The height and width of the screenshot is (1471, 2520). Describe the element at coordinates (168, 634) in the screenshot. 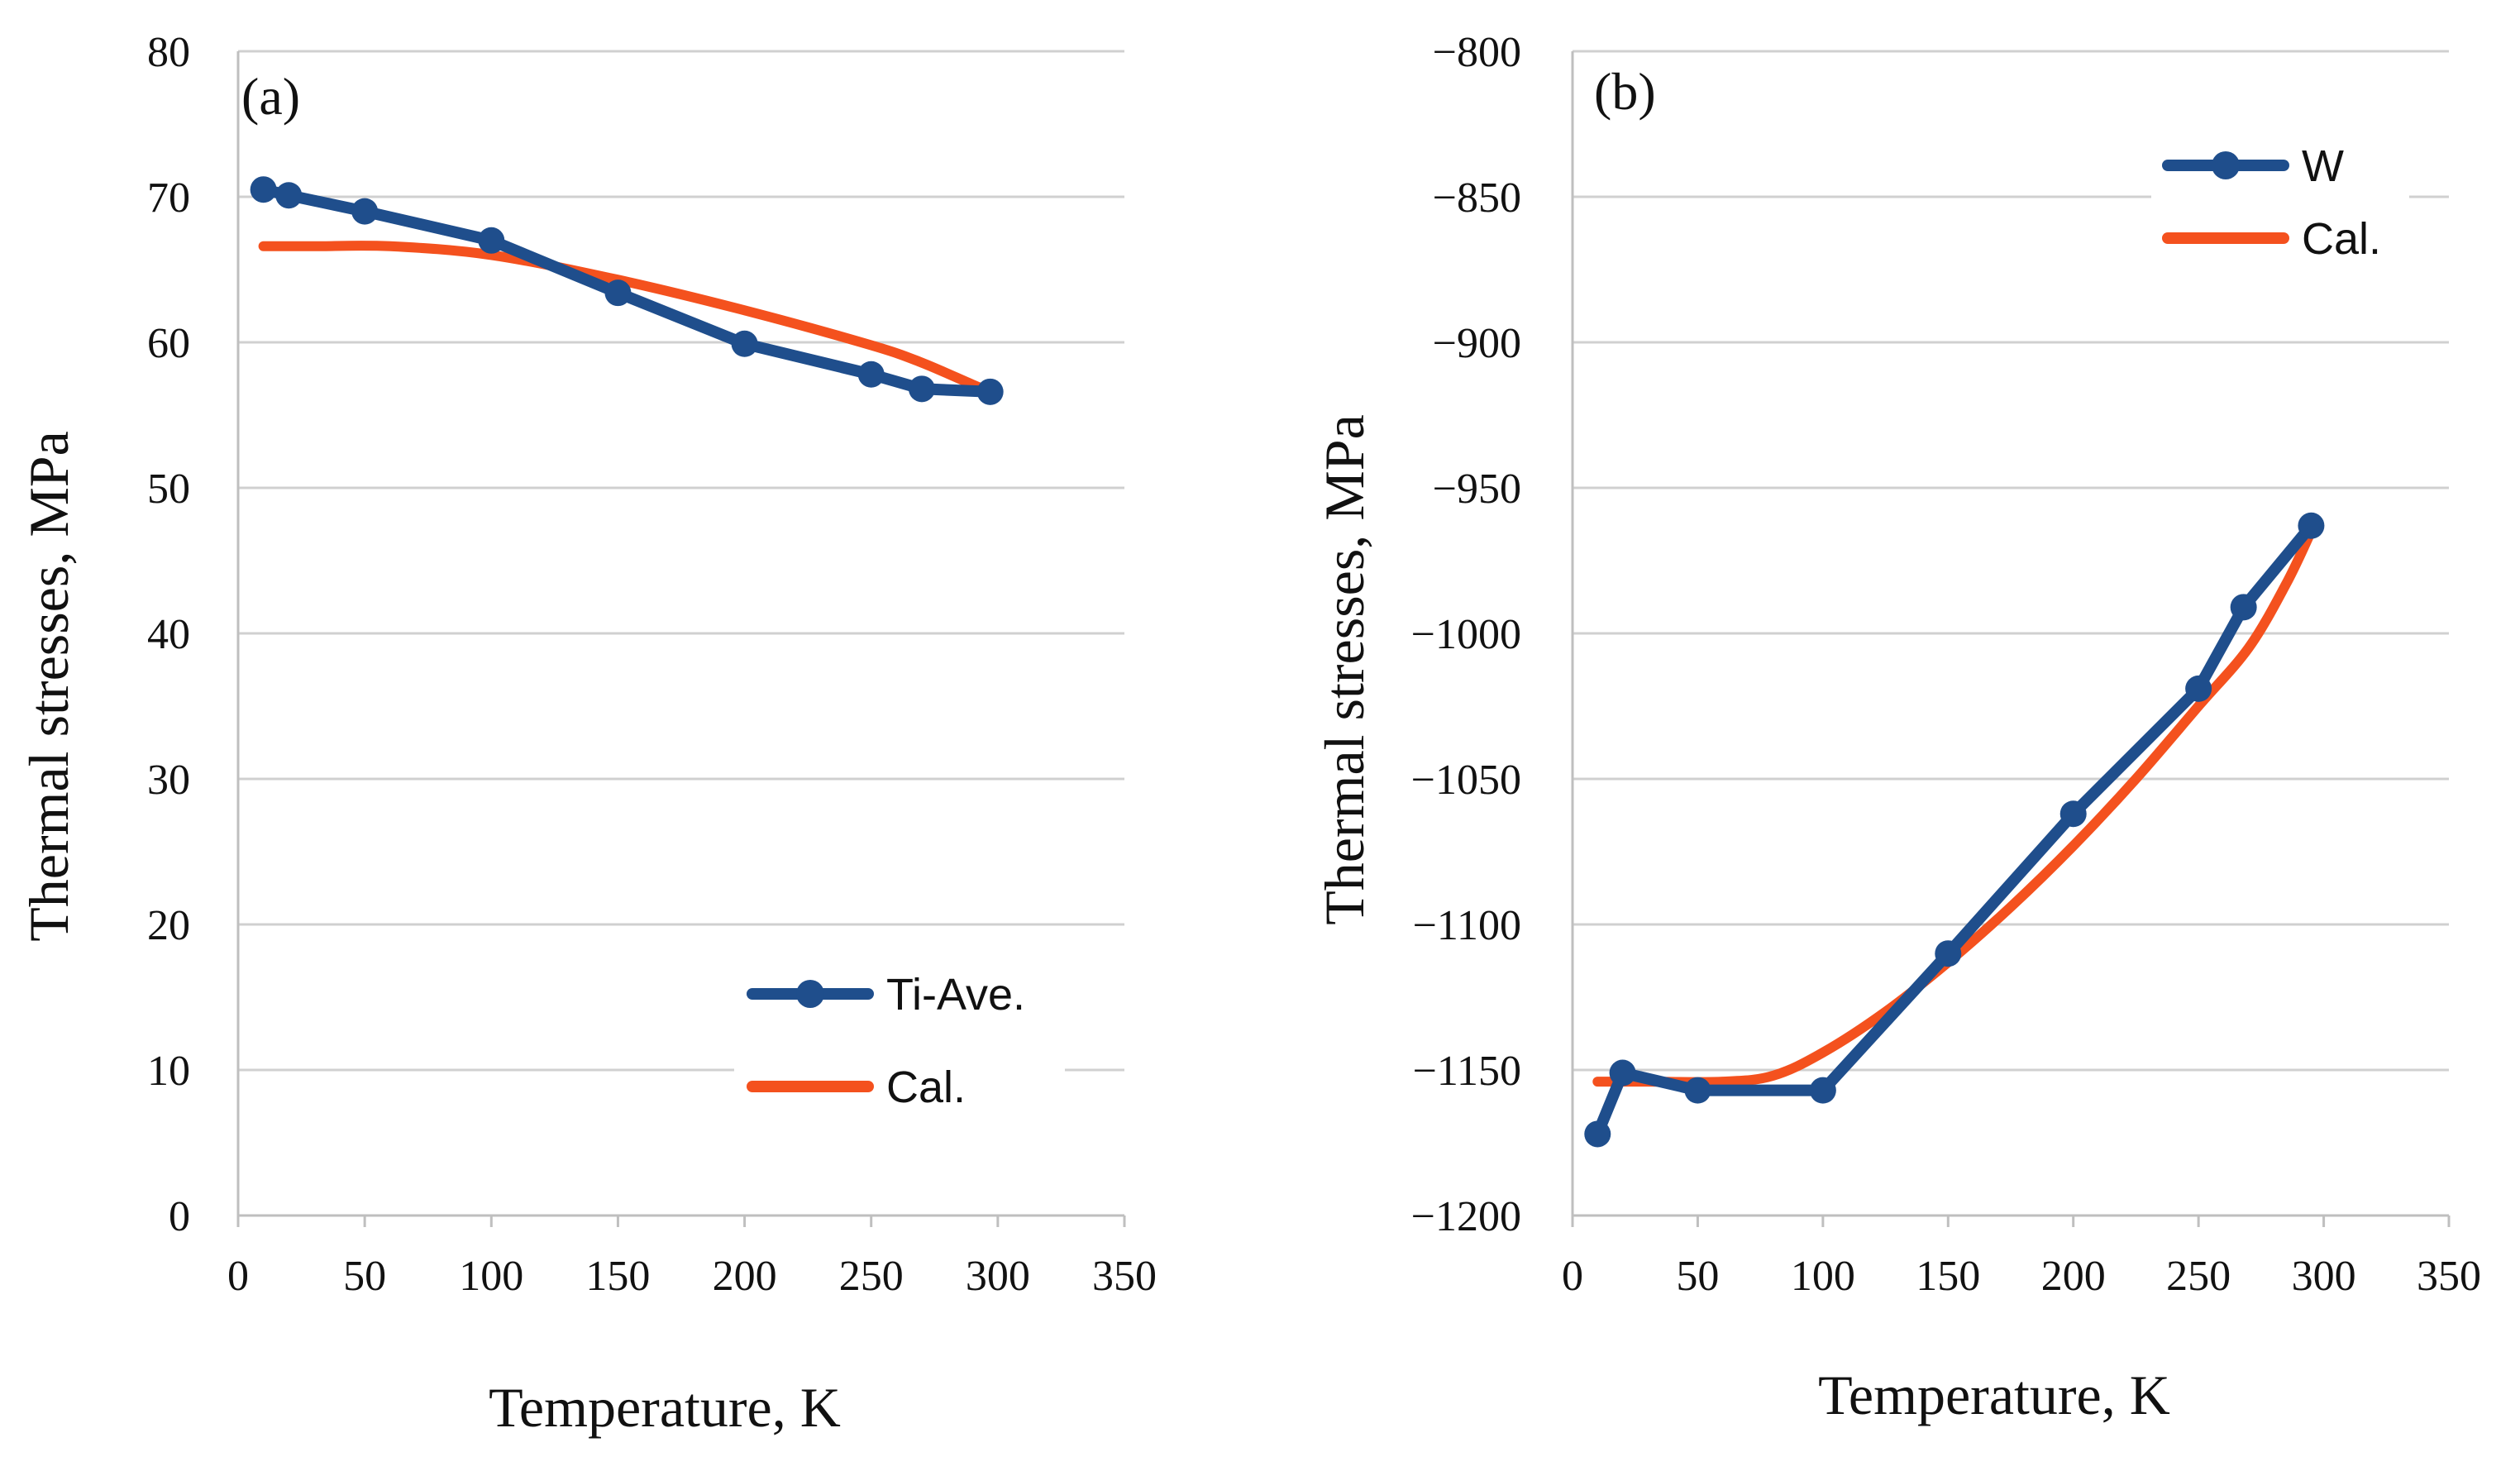

I see `y-tick-label: 40` at that location.